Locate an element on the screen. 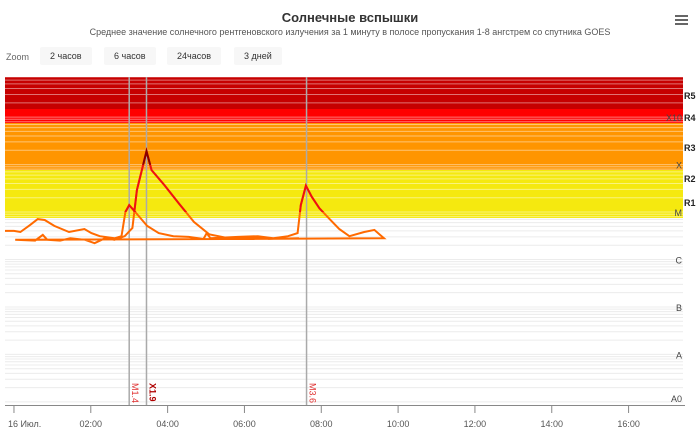 The height and width of the screenshot is (439, 700). x-tick-label: 02:00 is located at coordinates (91, 424).